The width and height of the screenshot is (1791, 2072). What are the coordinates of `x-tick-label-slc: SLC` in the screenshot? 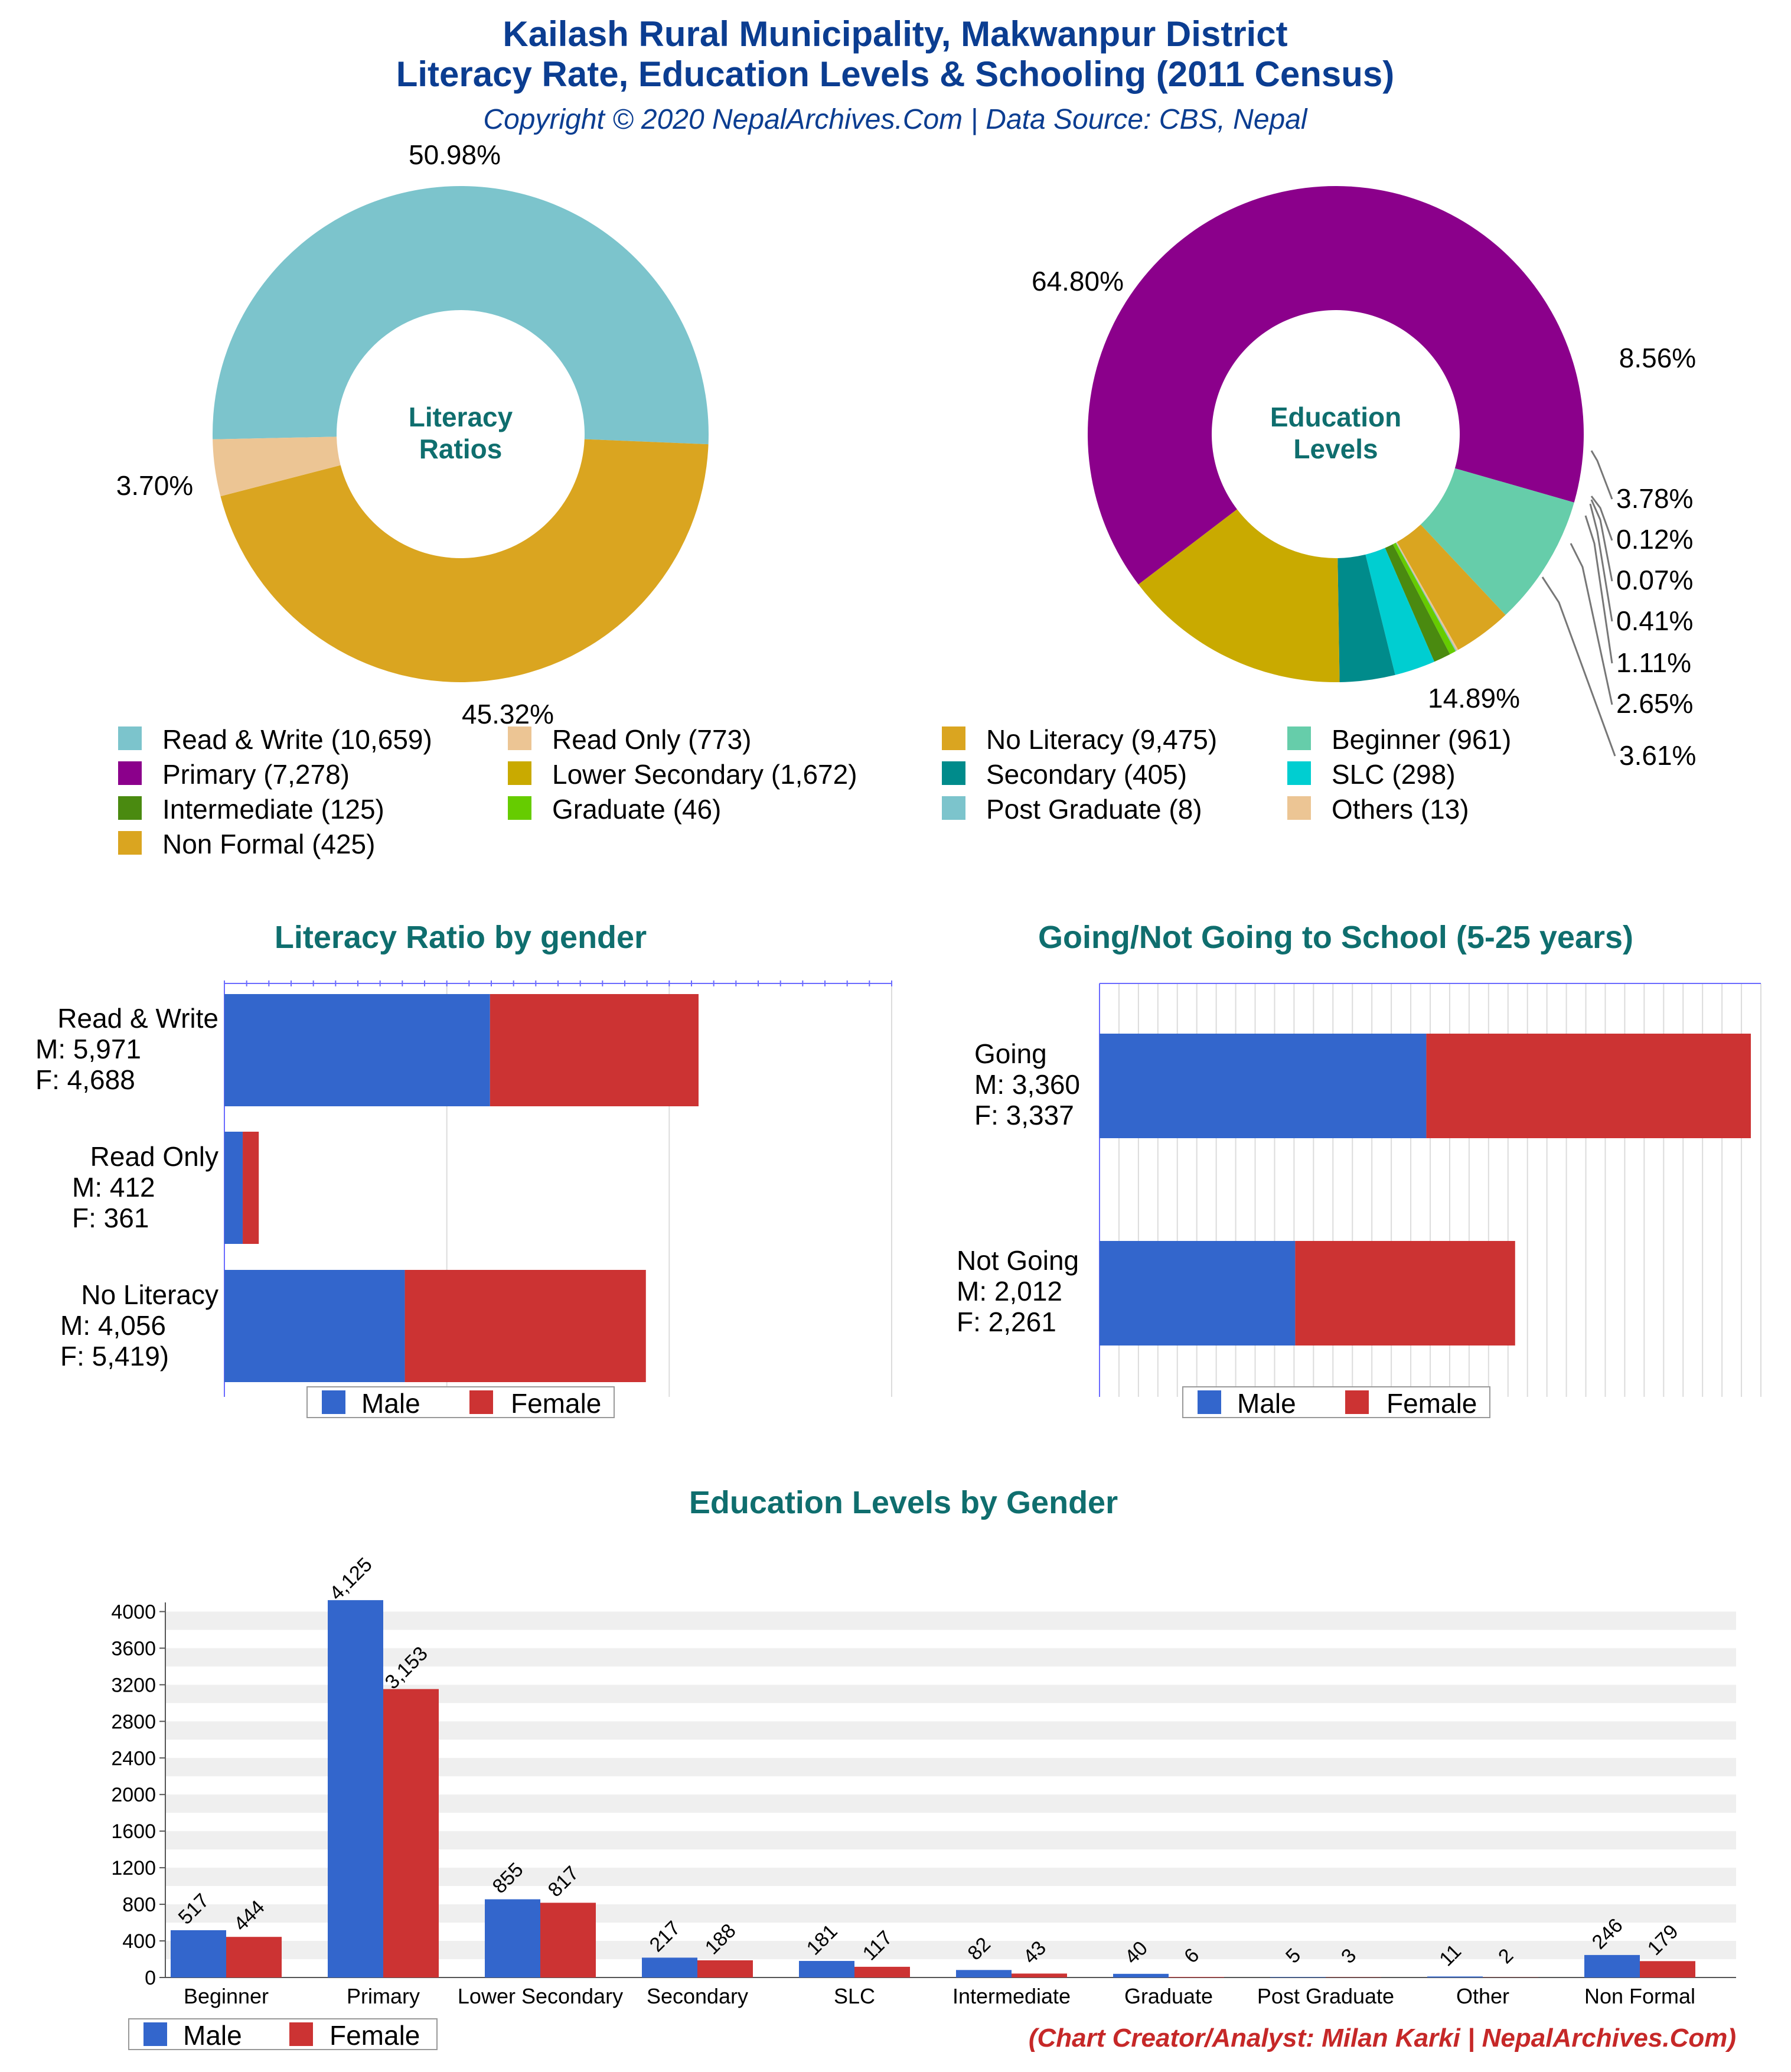 It's located at (854, 1996).